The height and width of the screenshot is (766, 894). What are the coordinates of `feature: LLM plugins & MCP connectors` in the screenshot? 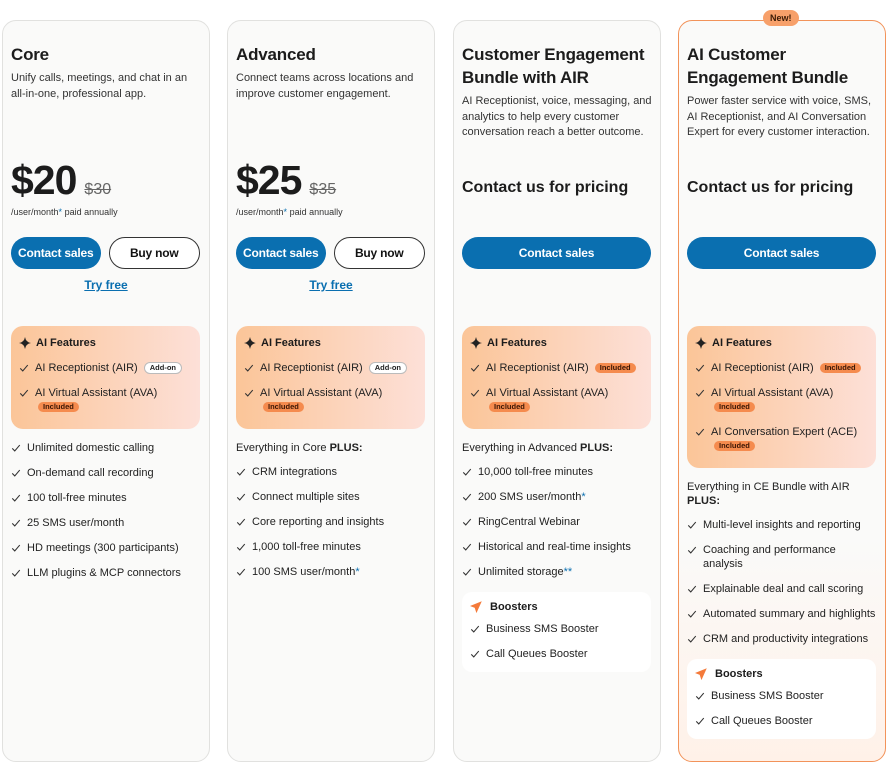 It's located at (105, 572).